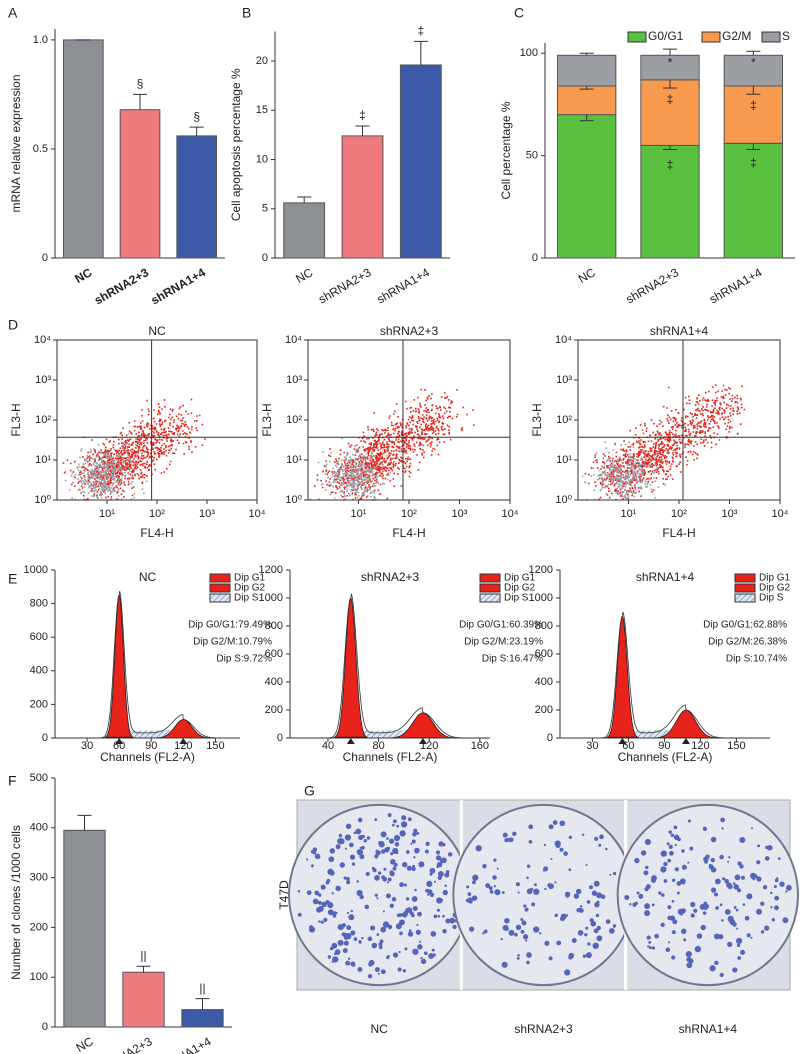 This screenshot has width=800, height=1054. Describe the element at coordinates (786, 36) in the screenshot. I see `legend-label: S` at that location.